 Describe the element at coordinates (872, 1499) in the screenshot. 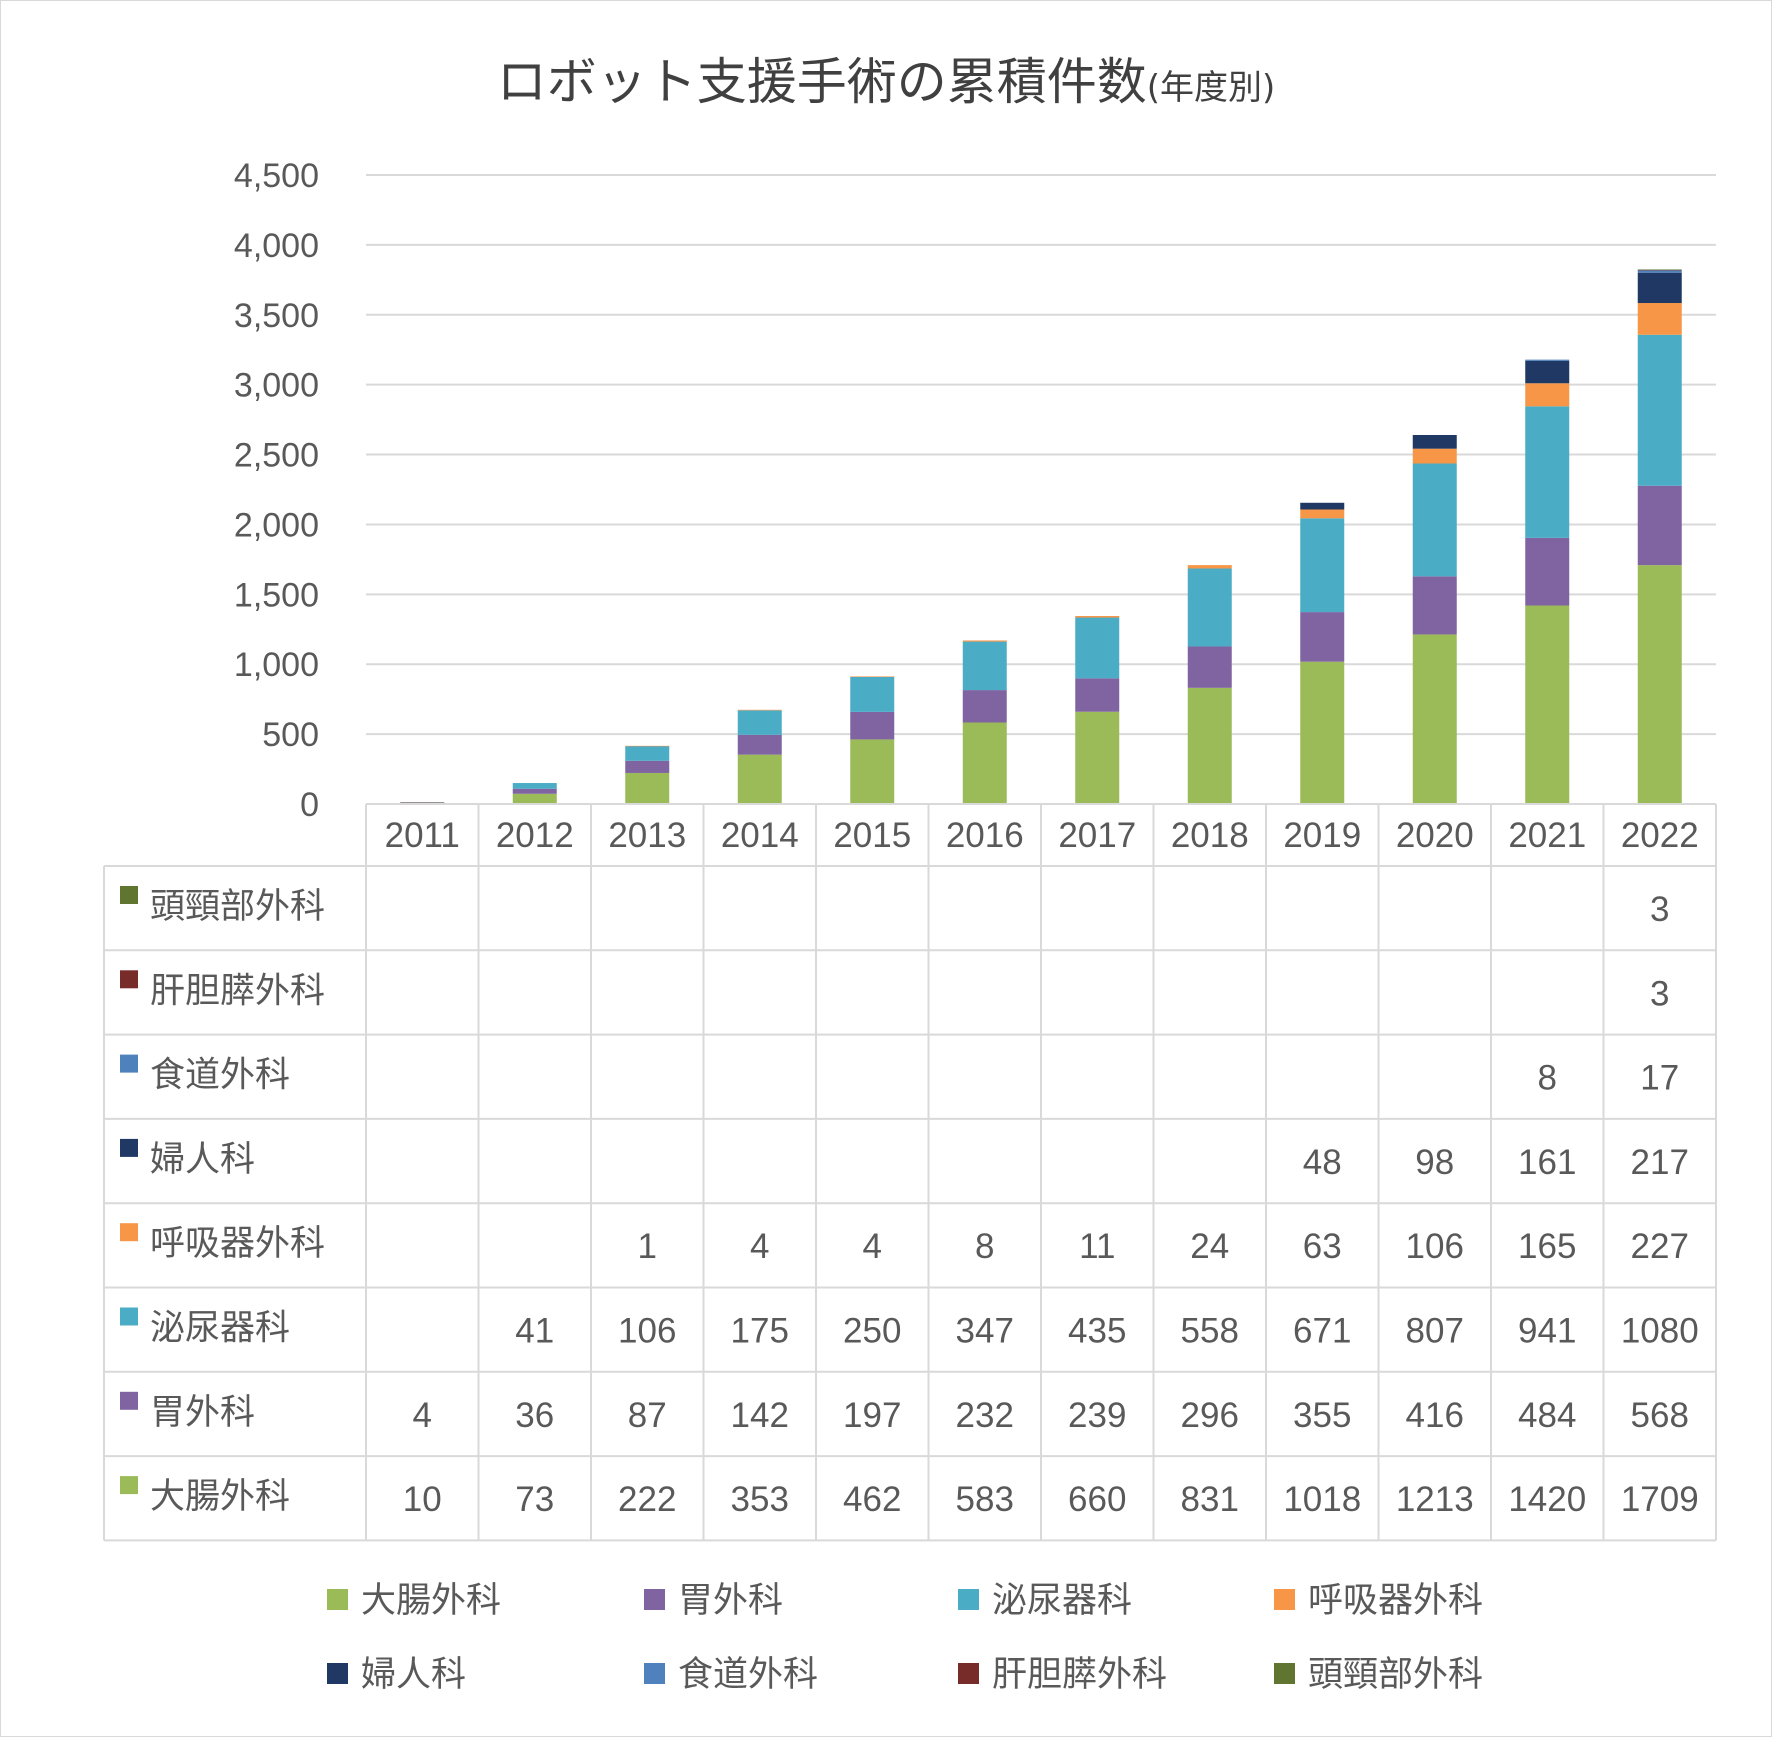

I see `table-cell-value: 462` at that location.